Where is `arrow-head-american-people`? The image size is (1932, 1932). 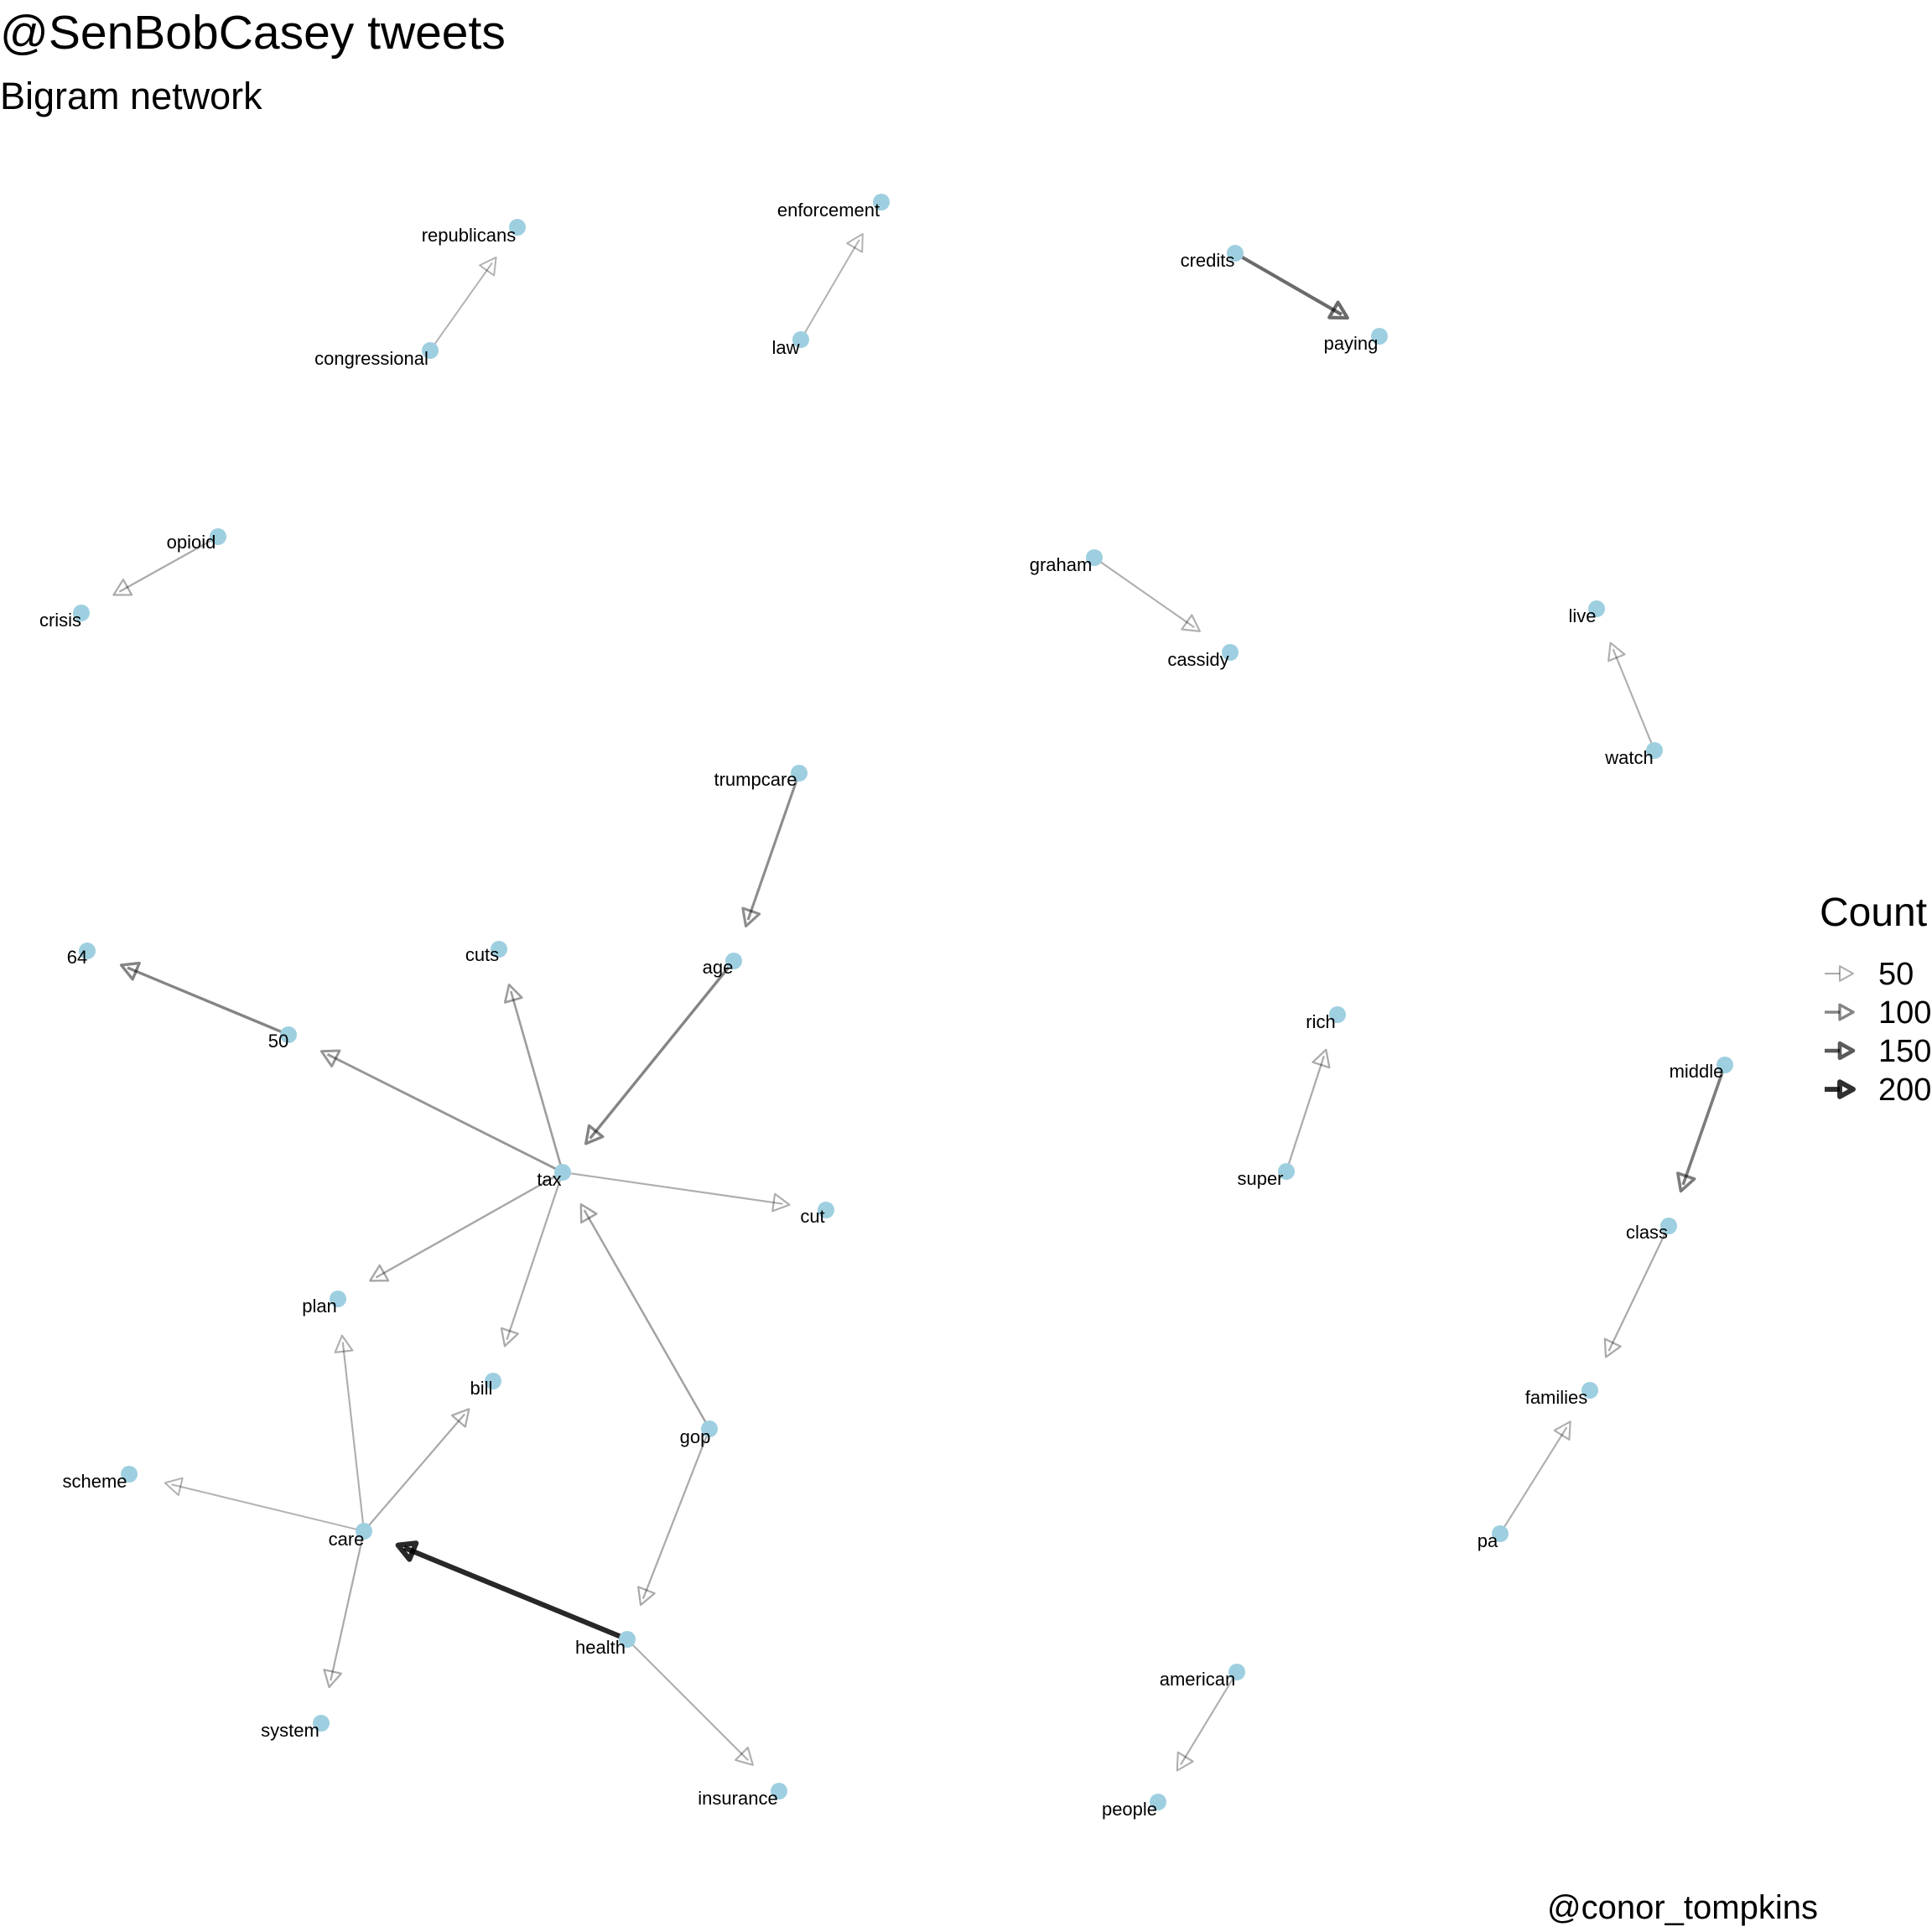
arrow-head-american-people is located at coordinates (1185, 1761).